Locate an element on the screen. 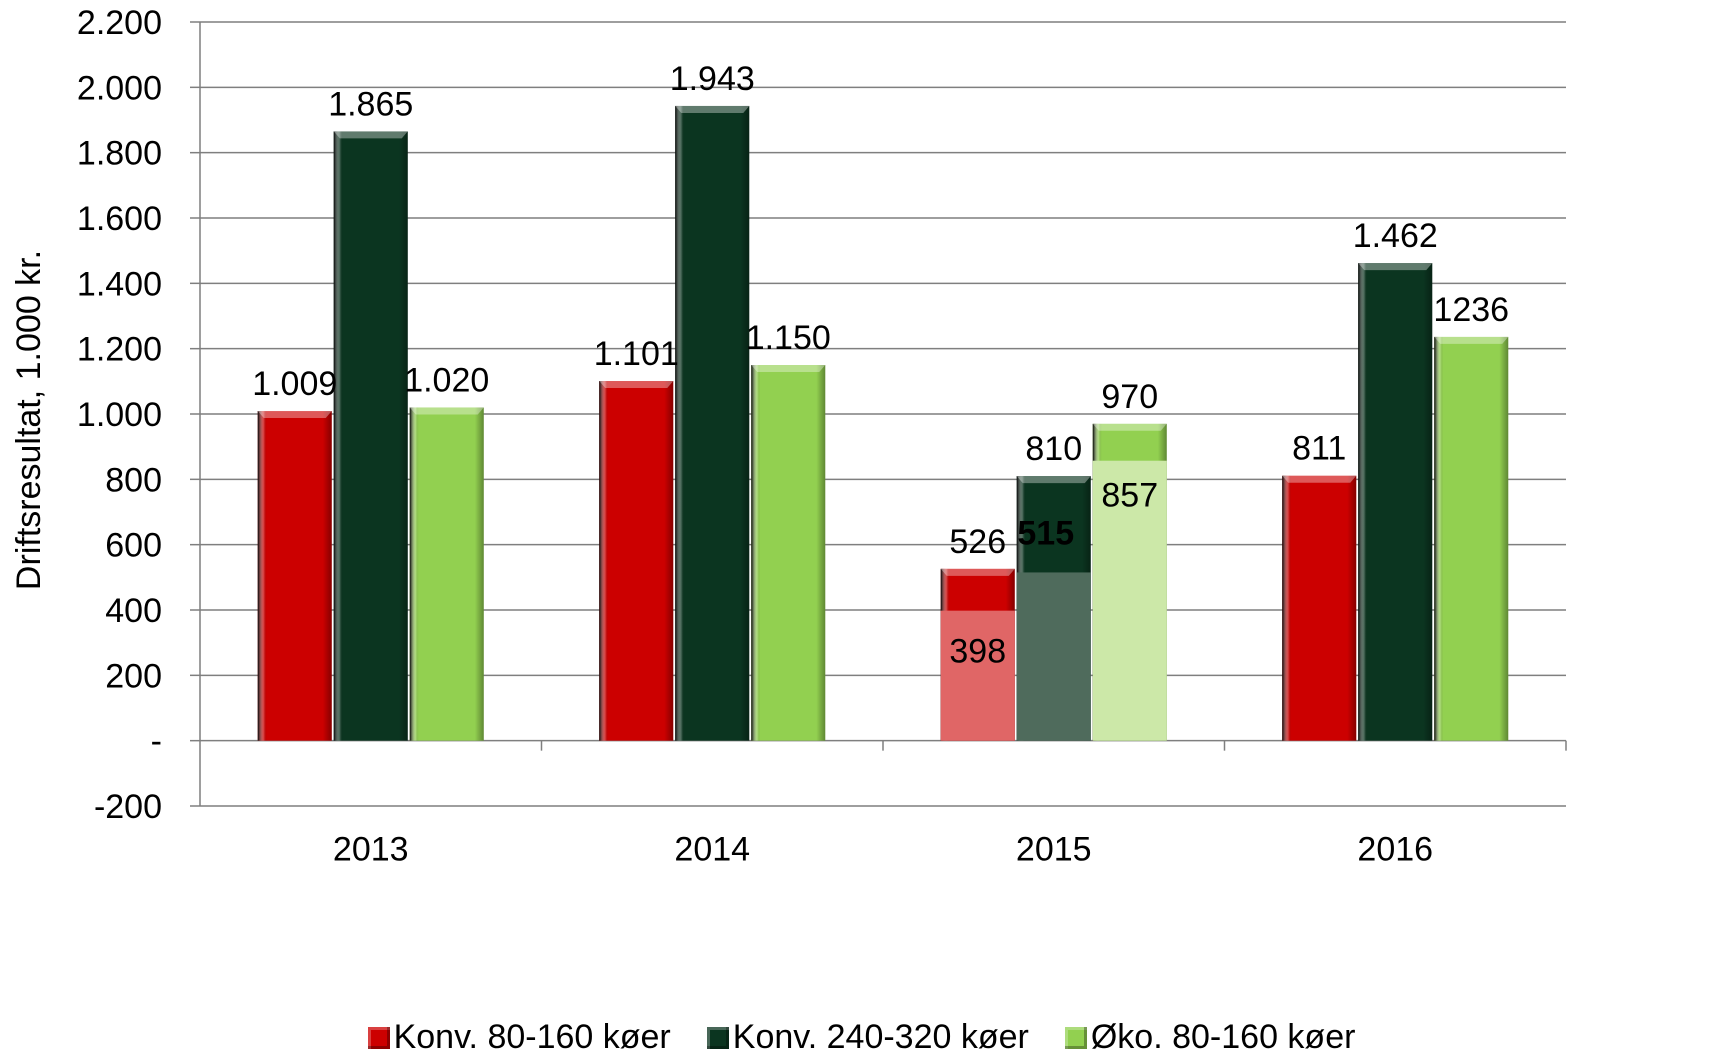 Image resolution: width=1723 pixels, height=1064 pixels. data-label-ko-80-160-k-er-2016: 1236 is located at coordinates (1471, 310).